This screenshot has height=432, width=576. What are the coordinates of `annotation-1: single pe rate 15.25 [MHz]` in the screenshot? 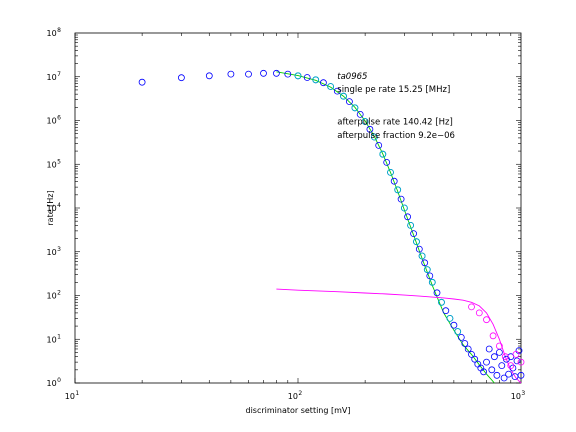 It's located at (393, 90).